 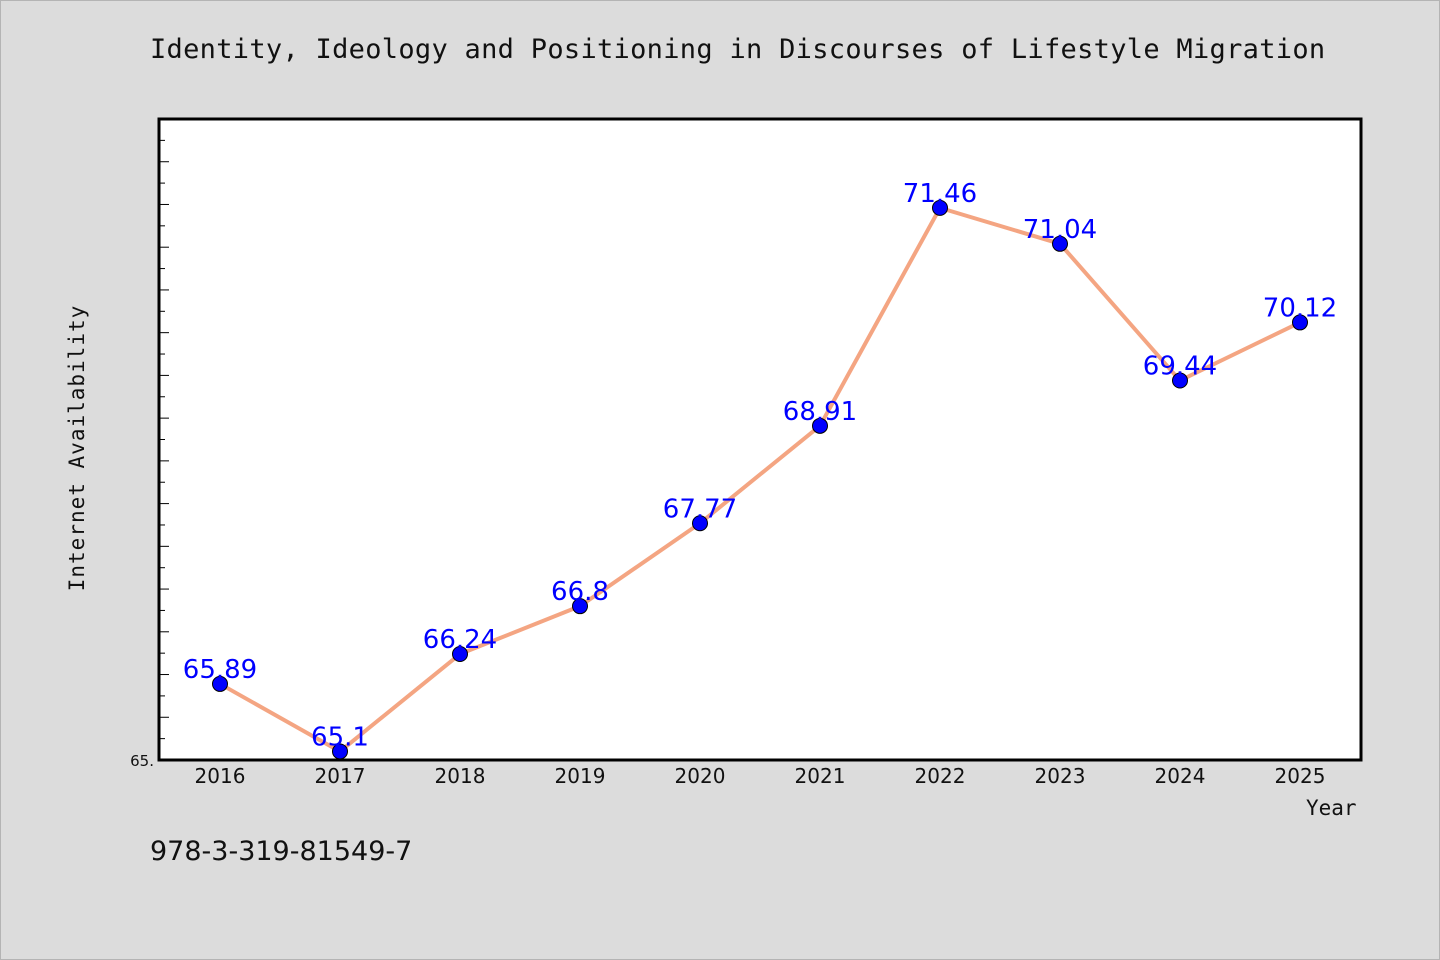 What do you see at coordinates (1060, 776) in the screenshot?
I see `x-tick-label: 2023` at bounding box center [1060, 776].